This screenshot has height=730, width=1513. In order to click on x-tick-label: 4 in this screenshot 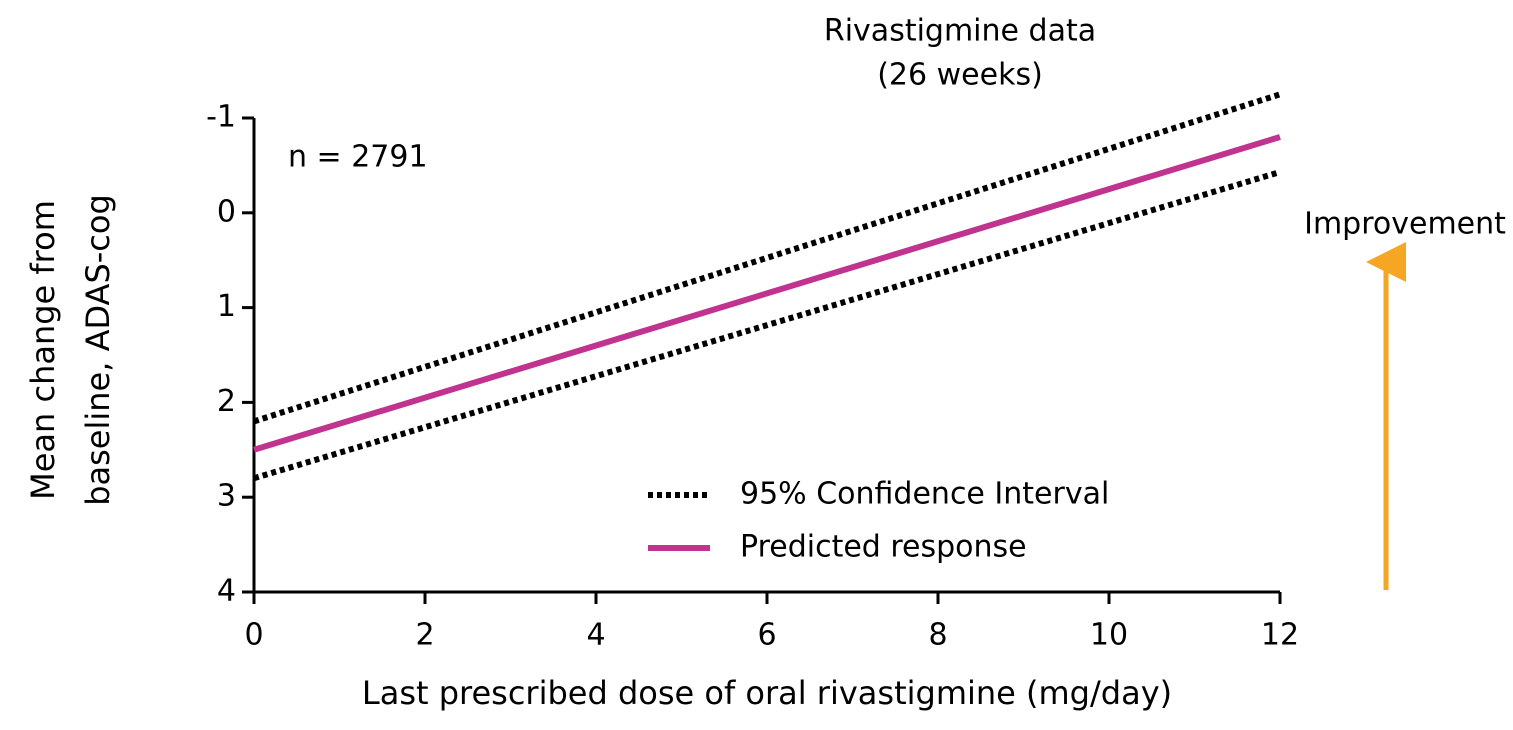, I will do `click(595, 635)`.